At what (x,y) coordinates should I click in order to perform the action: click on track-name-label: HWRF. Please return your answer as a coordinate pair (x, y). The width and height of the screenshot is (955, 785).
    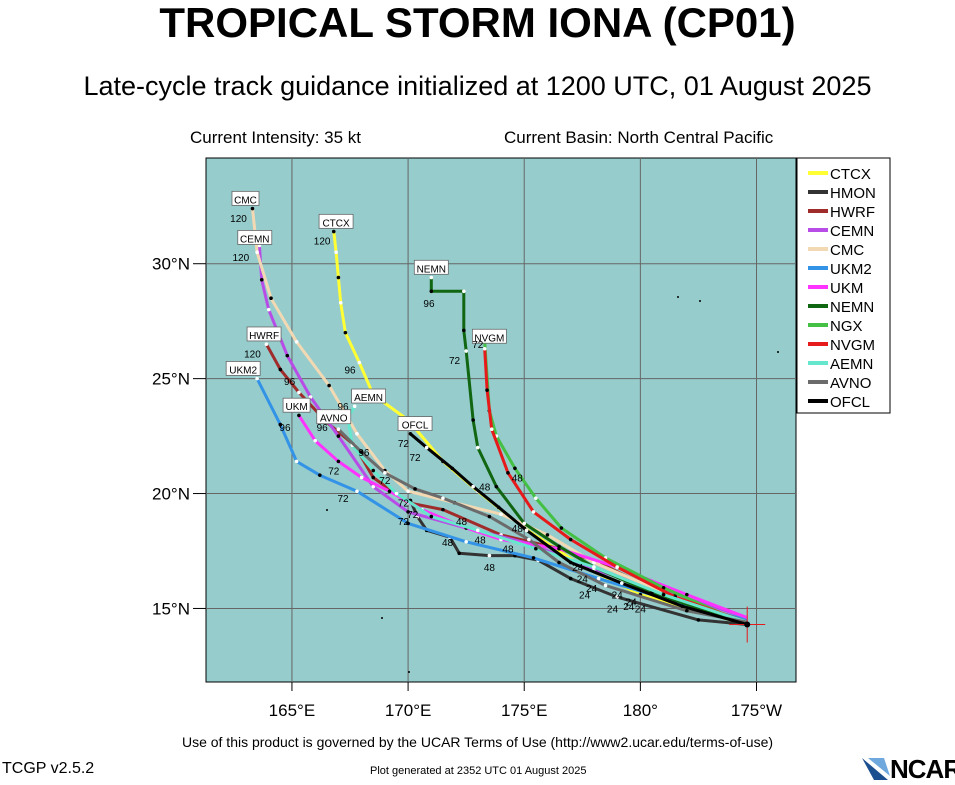
    Looking at the image, I should click on (264, 336).